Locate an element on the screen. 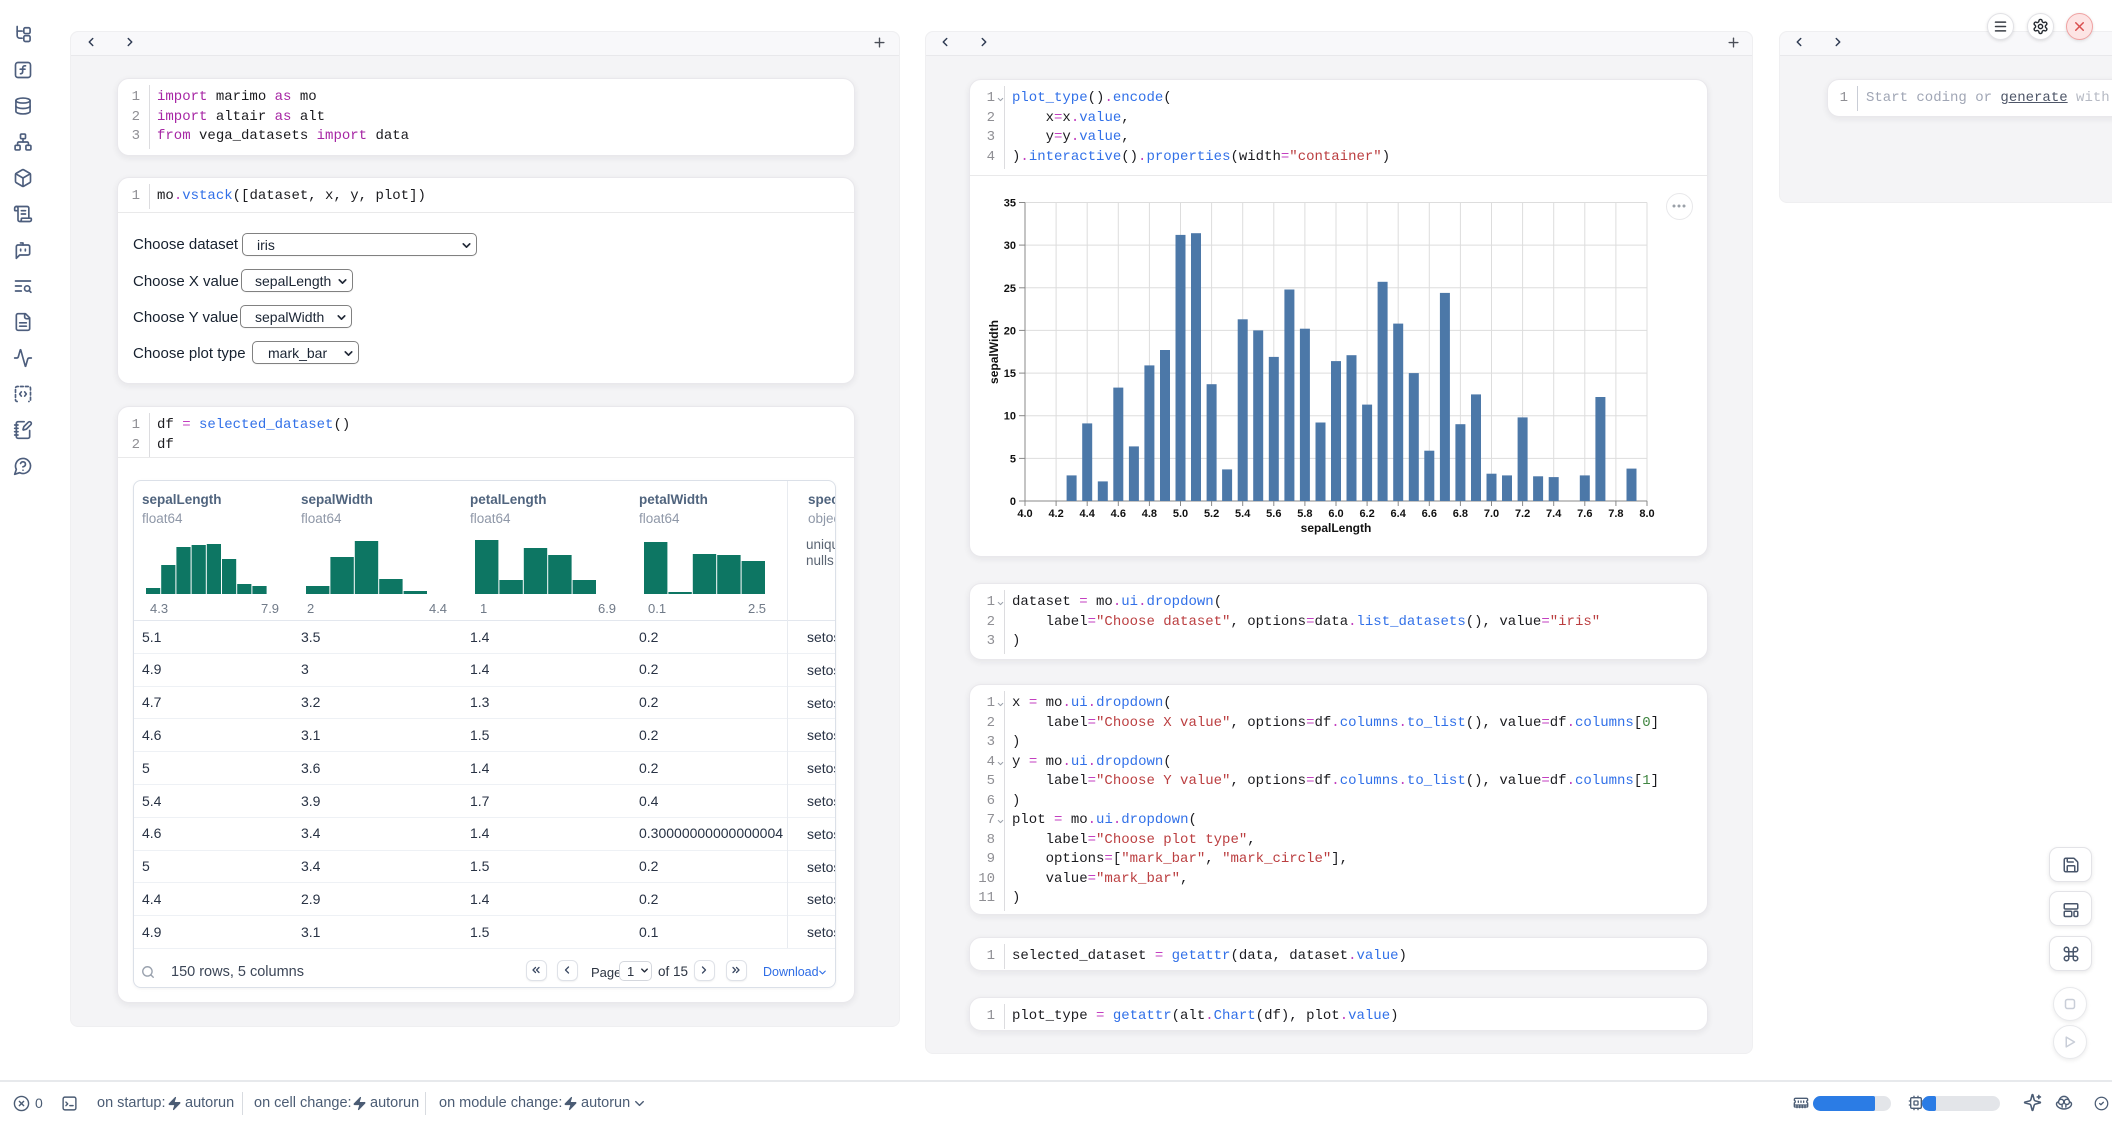 This screenshot has width=2112, height=1122. svg-text: 35 is located at coordinates (1010, 204).